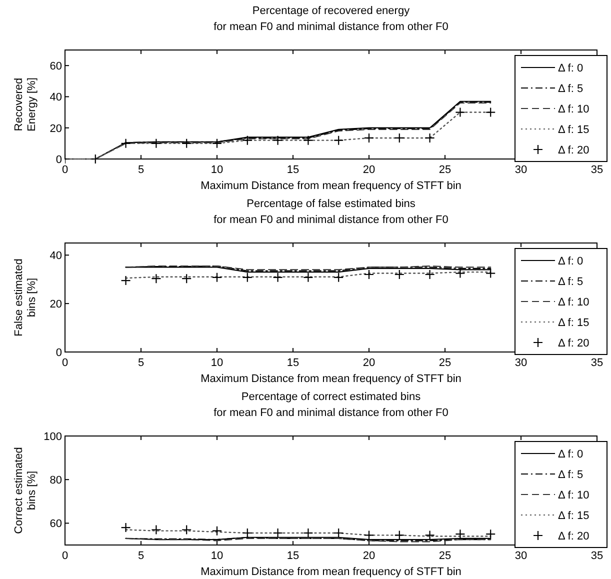 The image size is (611, 579). I want to click on y-tick-label: 100, so click(53, 437).